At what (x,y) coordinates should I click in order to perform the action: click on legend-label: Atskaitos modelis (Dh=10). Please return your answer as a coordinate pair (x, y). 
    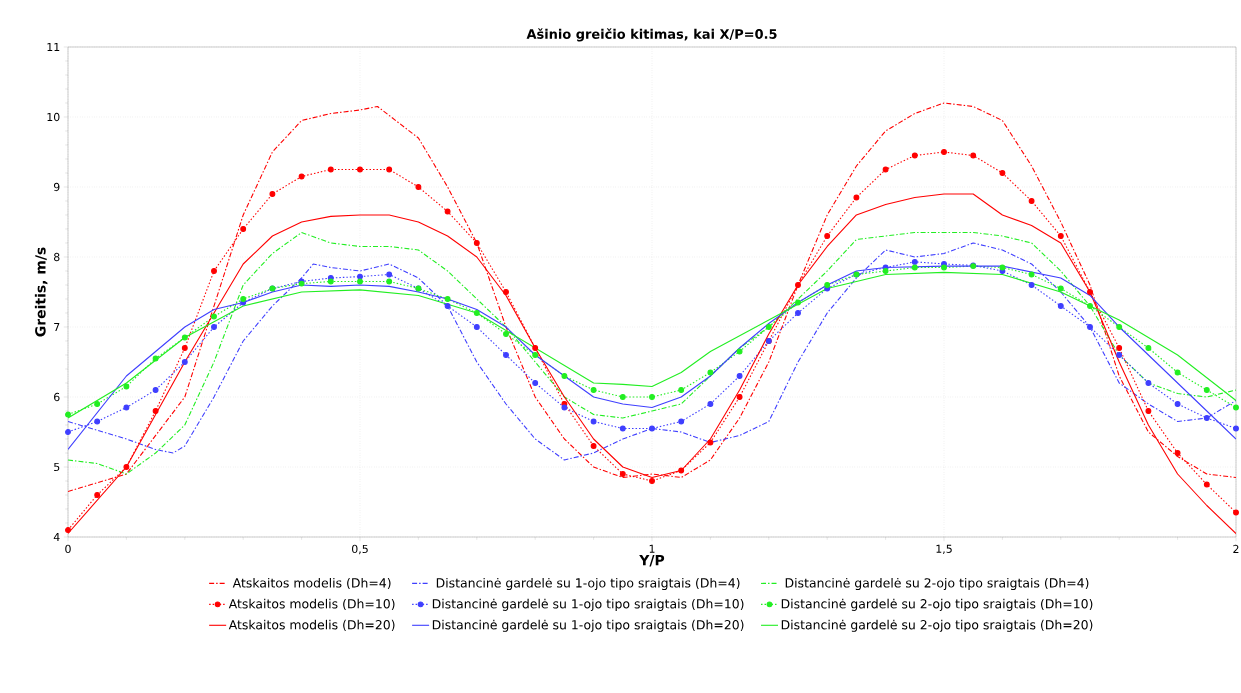
    Looking at the image, I should click on (311, 604).